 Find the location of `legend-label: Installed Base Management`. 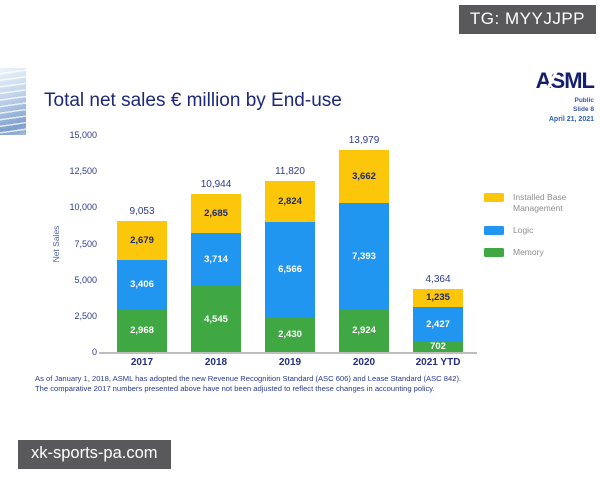

legend-label: Installed Base Management is located at coordinates (540, 203).